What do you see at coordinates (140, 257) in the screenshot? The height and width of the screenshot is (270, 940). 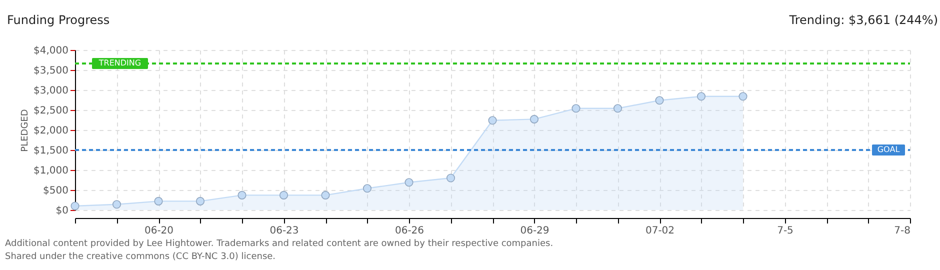 I see `text: Shared under the creative commons (CC BY-NC 3.0) license.` at bounding box center [140, 257].